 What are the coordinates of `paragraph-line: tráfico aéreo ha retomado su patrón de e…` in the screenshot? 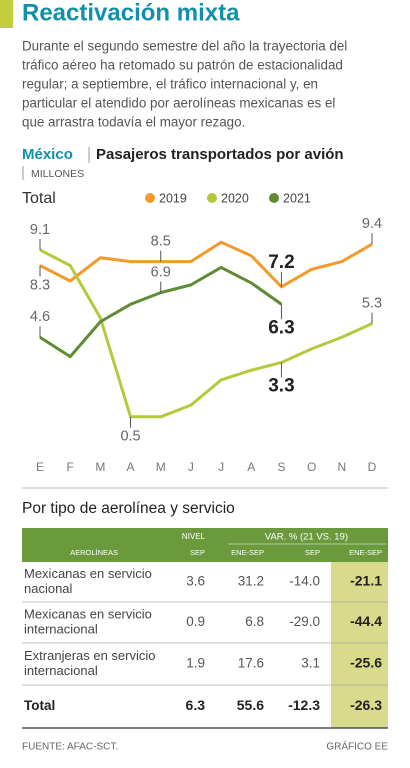 It's located at (182, 65).